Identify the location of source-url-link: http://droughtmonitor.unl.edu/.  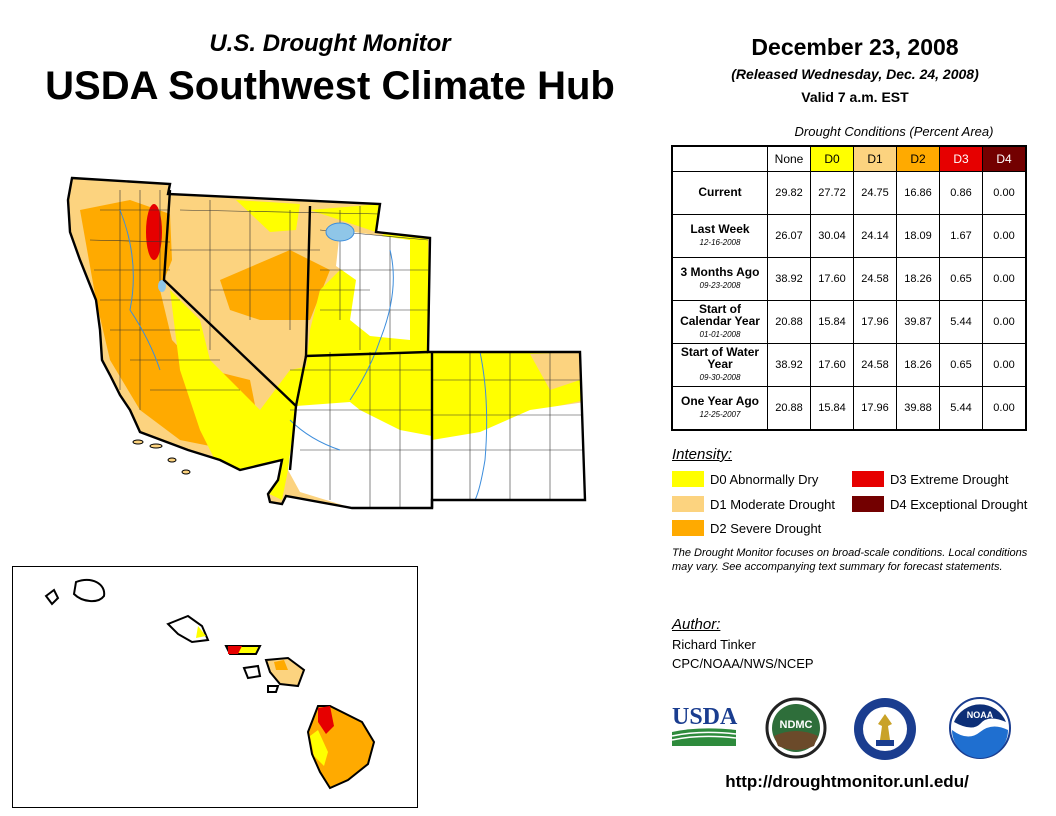
(847, 781).